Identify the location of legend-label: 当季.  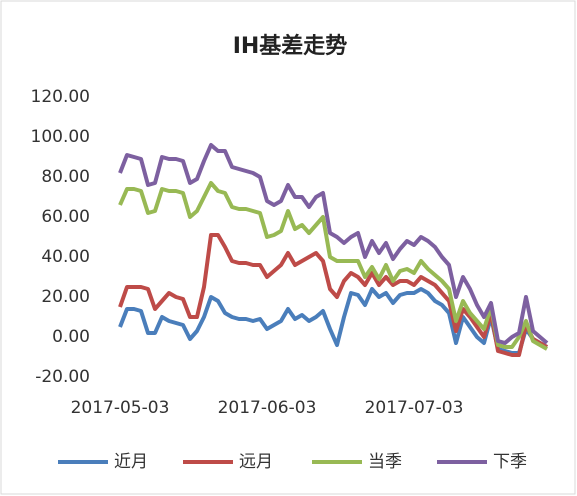
(385, 462).